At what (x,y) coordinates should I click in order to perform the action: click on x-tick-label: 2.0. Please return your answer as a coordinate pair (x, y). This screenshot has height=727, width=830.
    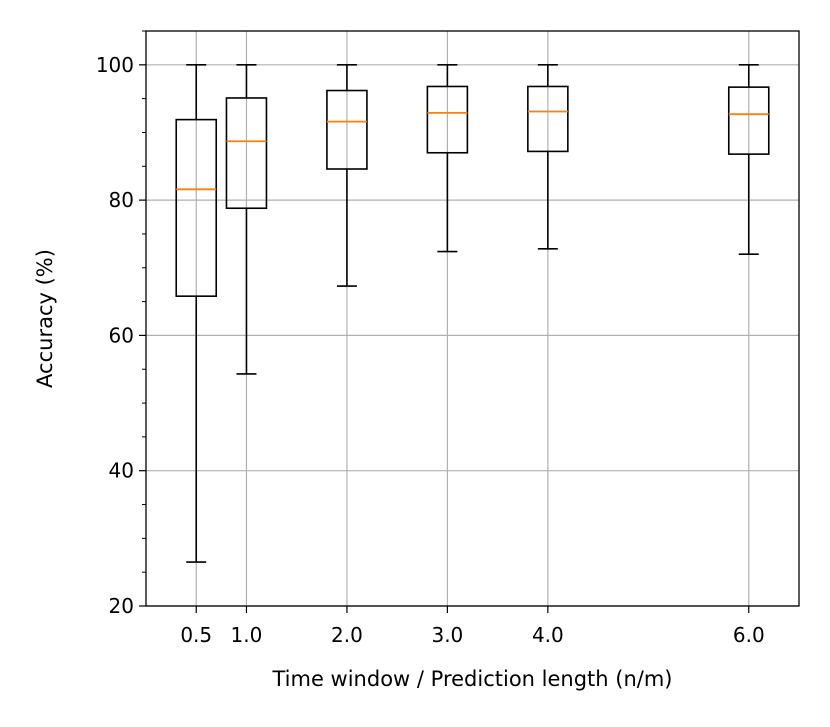
    Looking at the image, I should click on (347, 635).